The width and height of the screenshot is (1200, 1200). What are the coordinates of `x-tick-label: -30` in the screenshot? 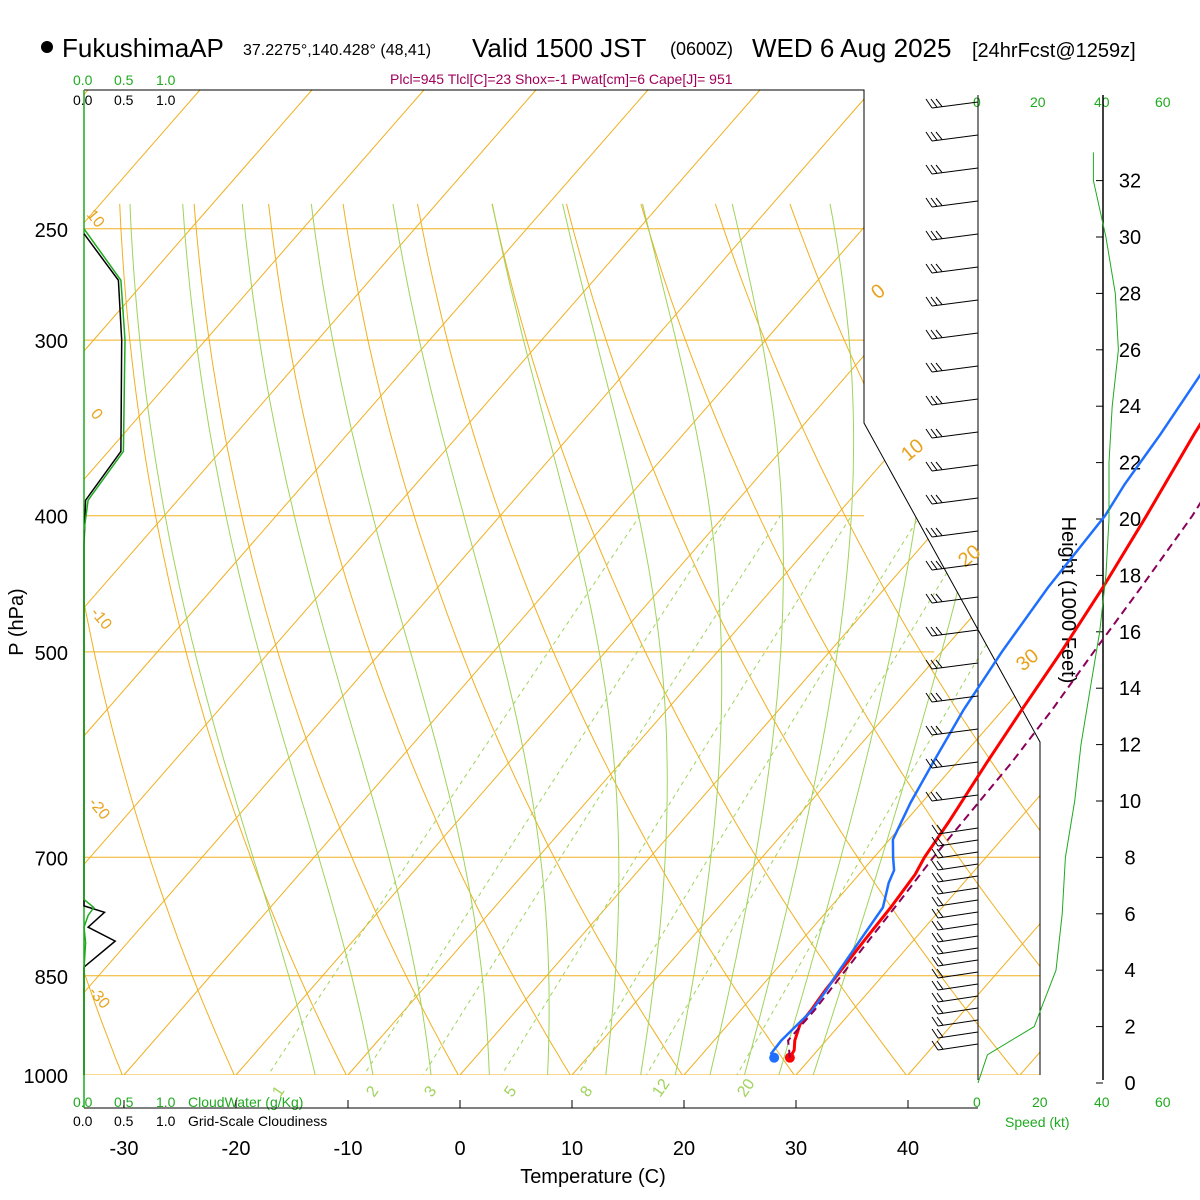 It's located at (124, 1149).